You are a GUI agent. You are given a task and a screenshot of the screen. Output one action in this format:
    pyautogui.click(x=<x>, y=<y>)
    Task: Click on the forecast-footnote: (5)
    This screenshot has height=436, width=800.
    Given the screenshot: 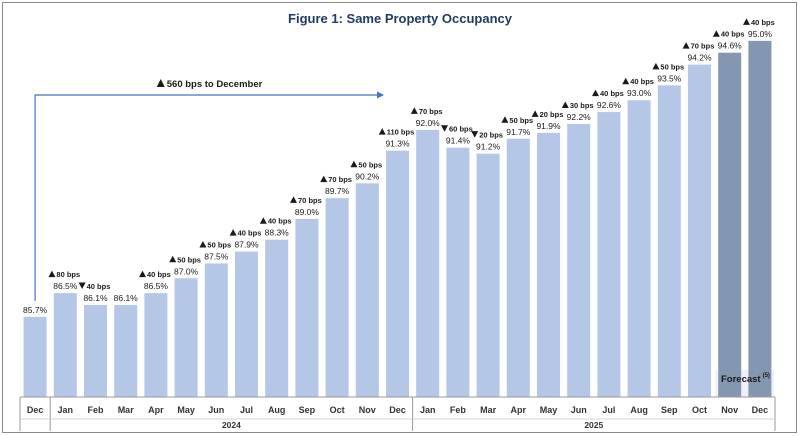 What is the action you would take?
    pyautogui.click(x=766, y=376)
    